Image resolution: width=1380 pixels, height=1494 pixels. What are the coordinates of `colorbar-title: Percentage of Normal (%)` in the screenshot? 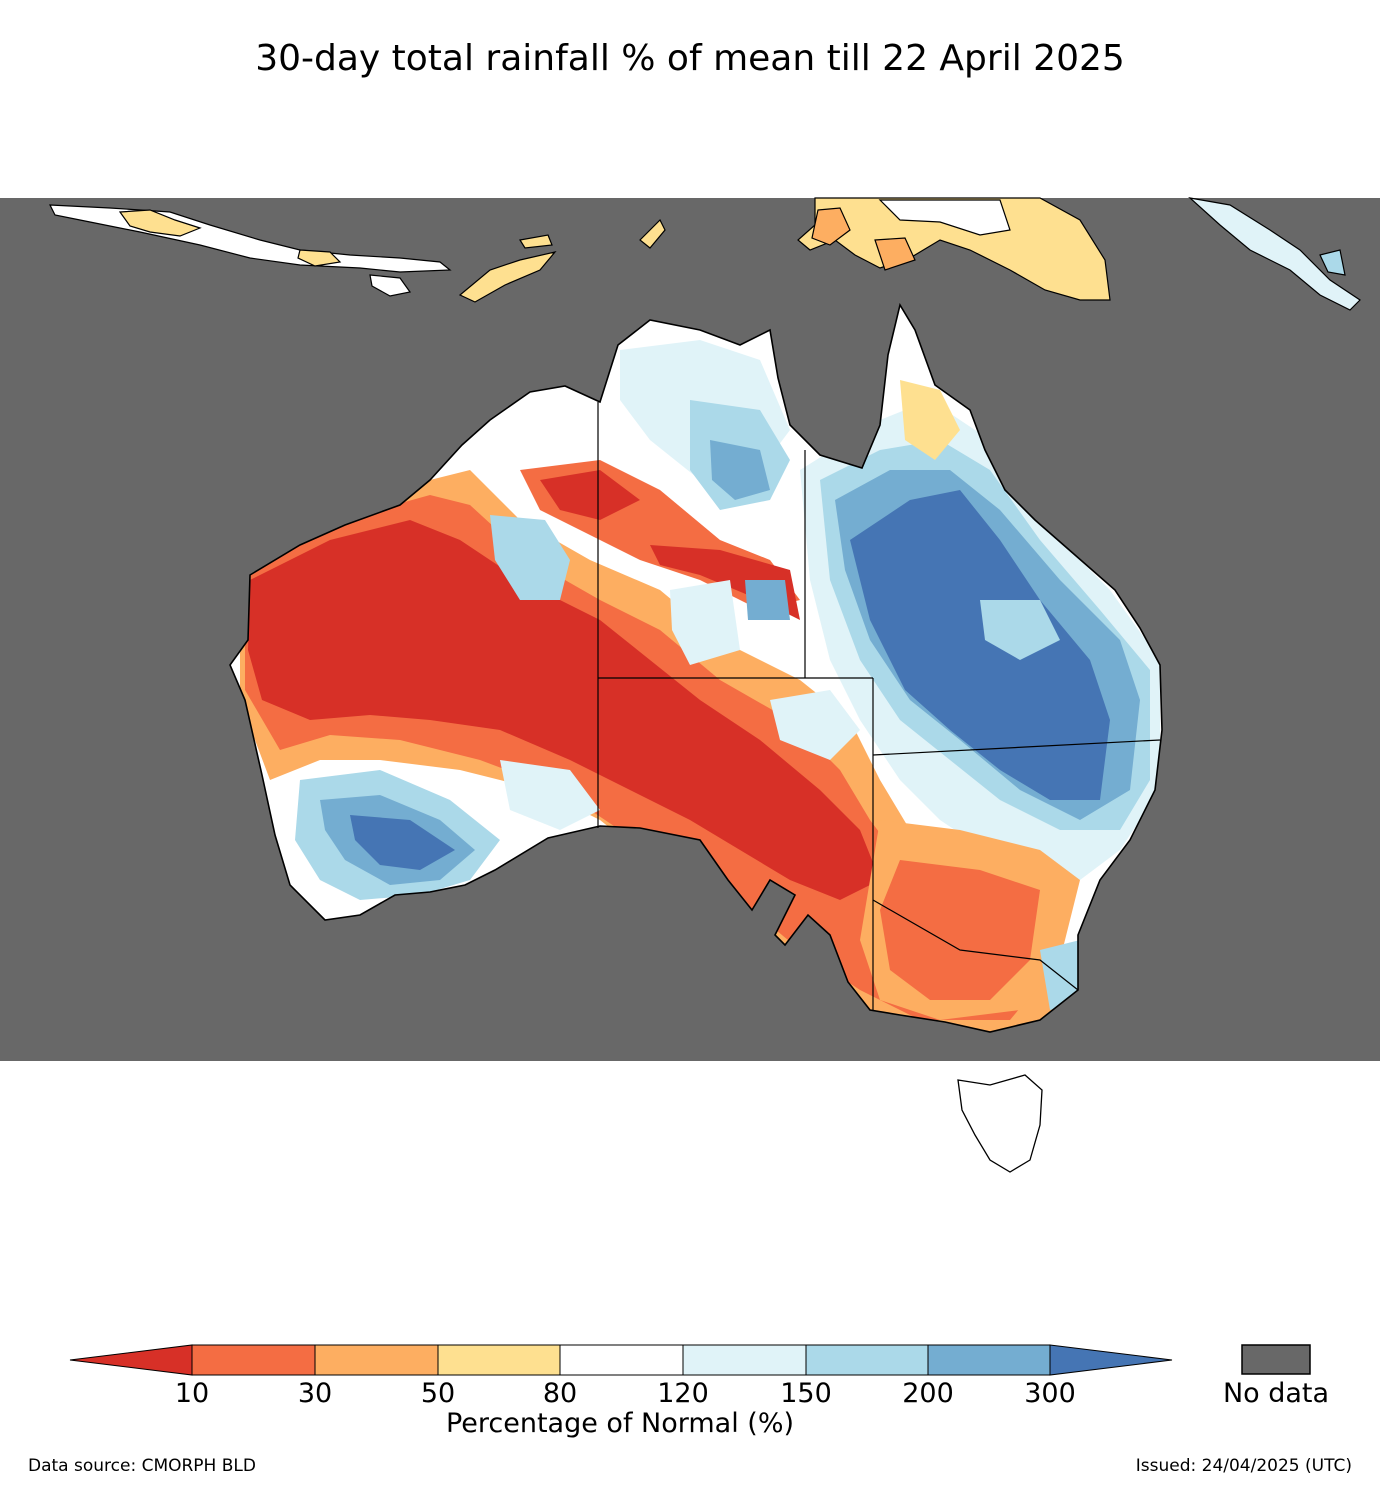 It's located at (620, 1423).